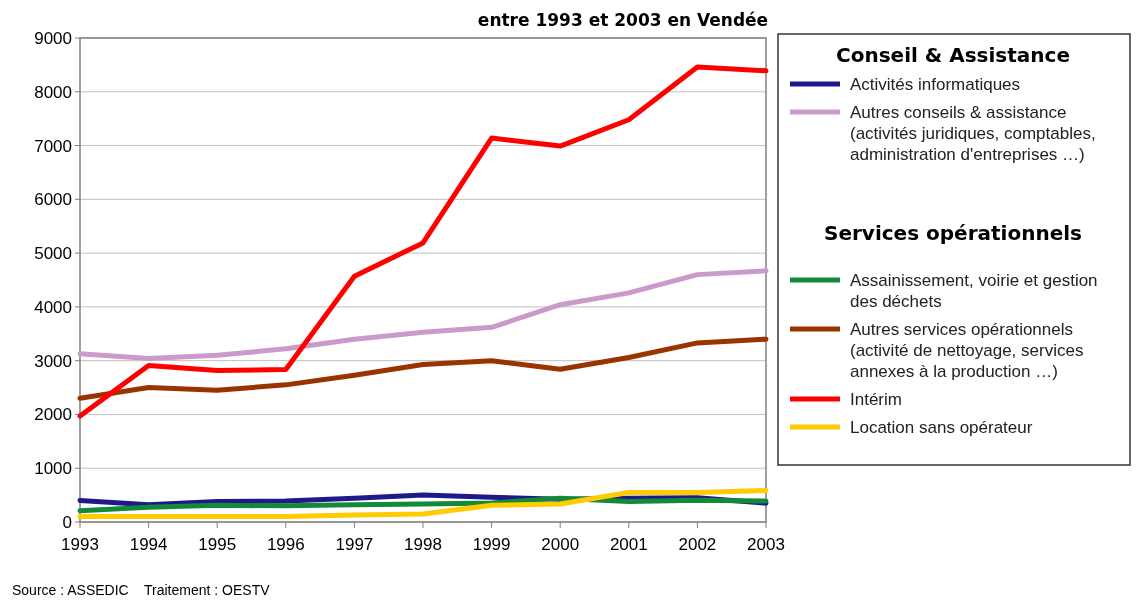 This screenshot has height=609, width=1145. I want to click on x-tick-label: 2002, so click(697, 544).